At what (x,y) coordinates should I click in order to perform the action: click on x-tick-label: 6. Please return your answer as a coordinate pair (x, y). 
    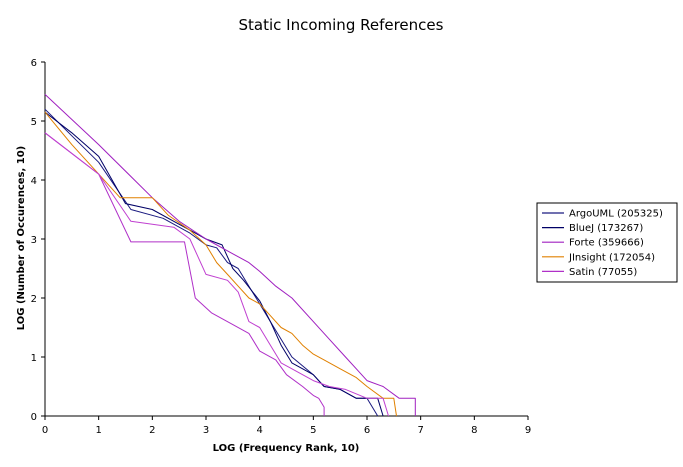
    Looking at the image, I should click on (367, 430).